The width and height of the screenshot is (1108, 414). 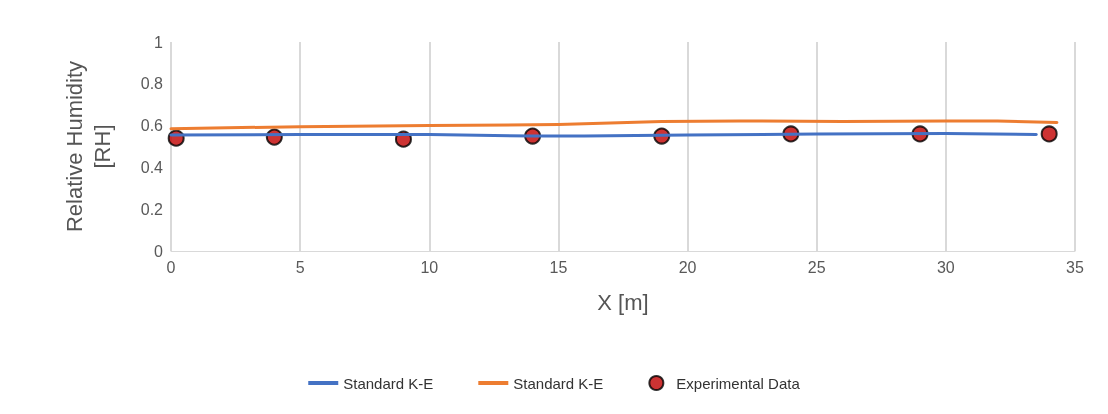 What do you see at coordinates (300, 267) in the screenshot?
I see `x-tick-label: 5` at bounding box center [300, 267].